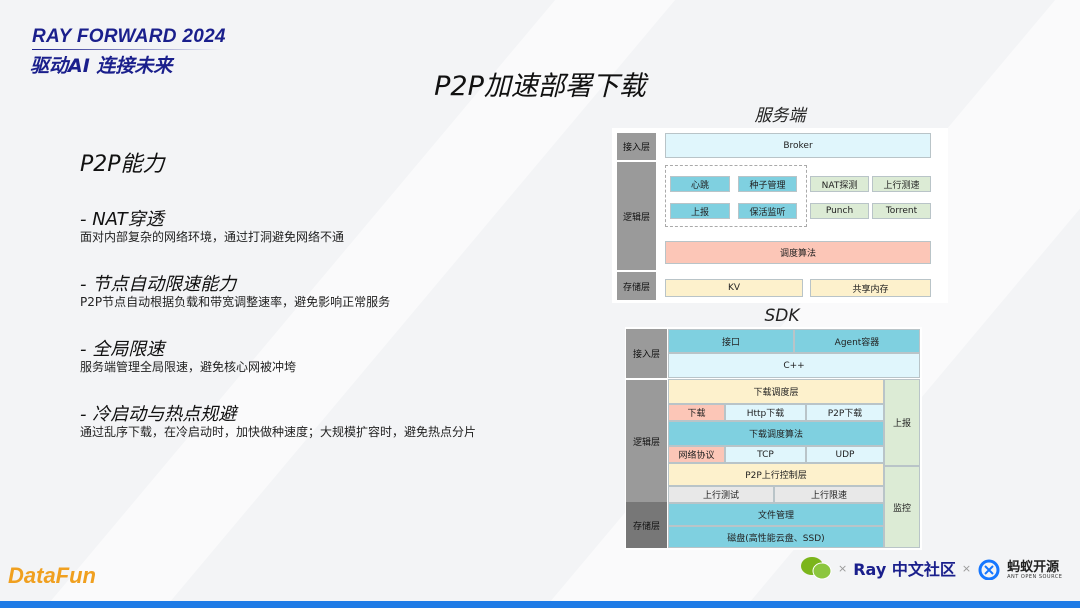  I want to click on tcp-box: TCP, so click(765, 454).